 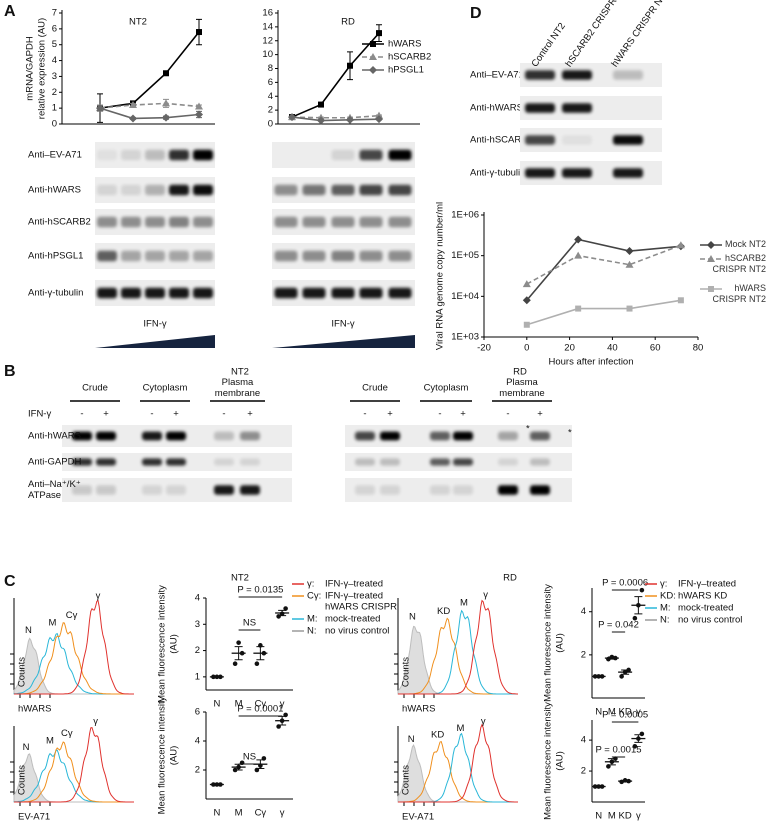 What do you see at coordinates (95, 388) in the screenshot?
I see `fraction-label: Crude` at bounding box center [95, 388].